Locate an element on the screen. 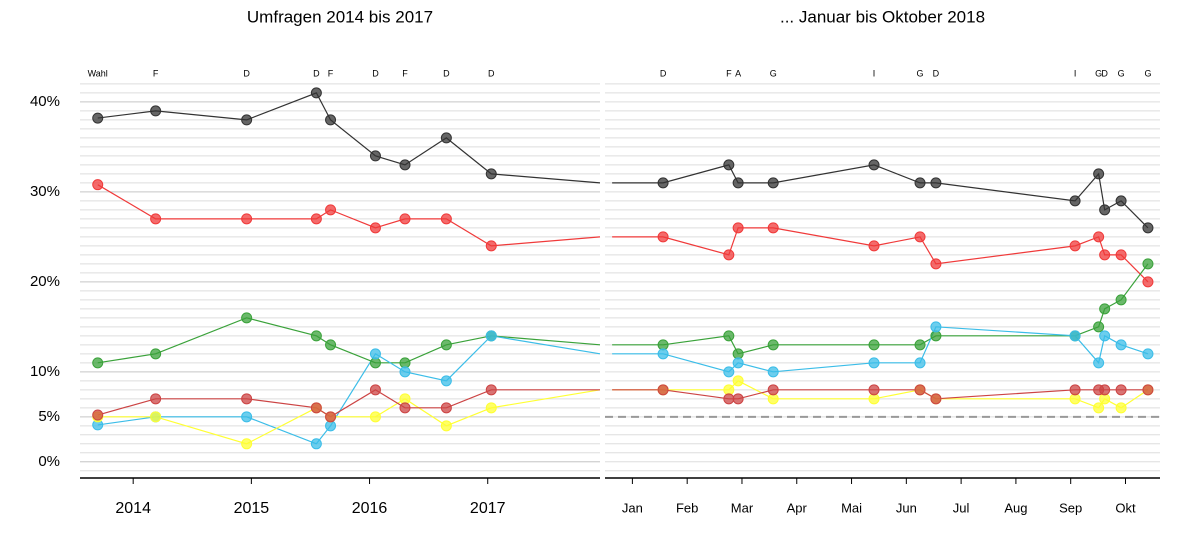  poll-label: F is located at coordinates (331, 73).